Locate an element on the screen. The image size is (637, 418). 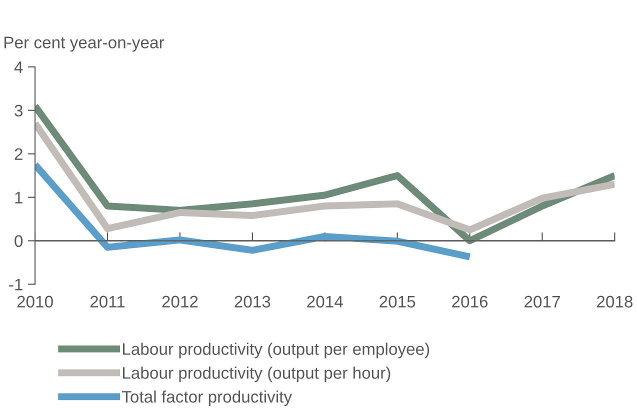
y-tick-label: 0 is located at coordinates (18, 241).